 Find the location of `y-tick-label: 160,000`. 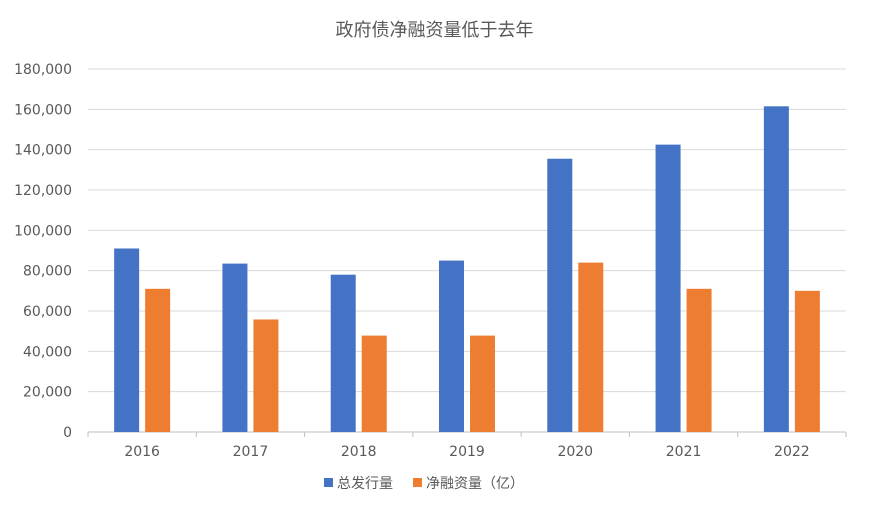

y-tick-label: 160,000 is located at coordinates (43, 110).